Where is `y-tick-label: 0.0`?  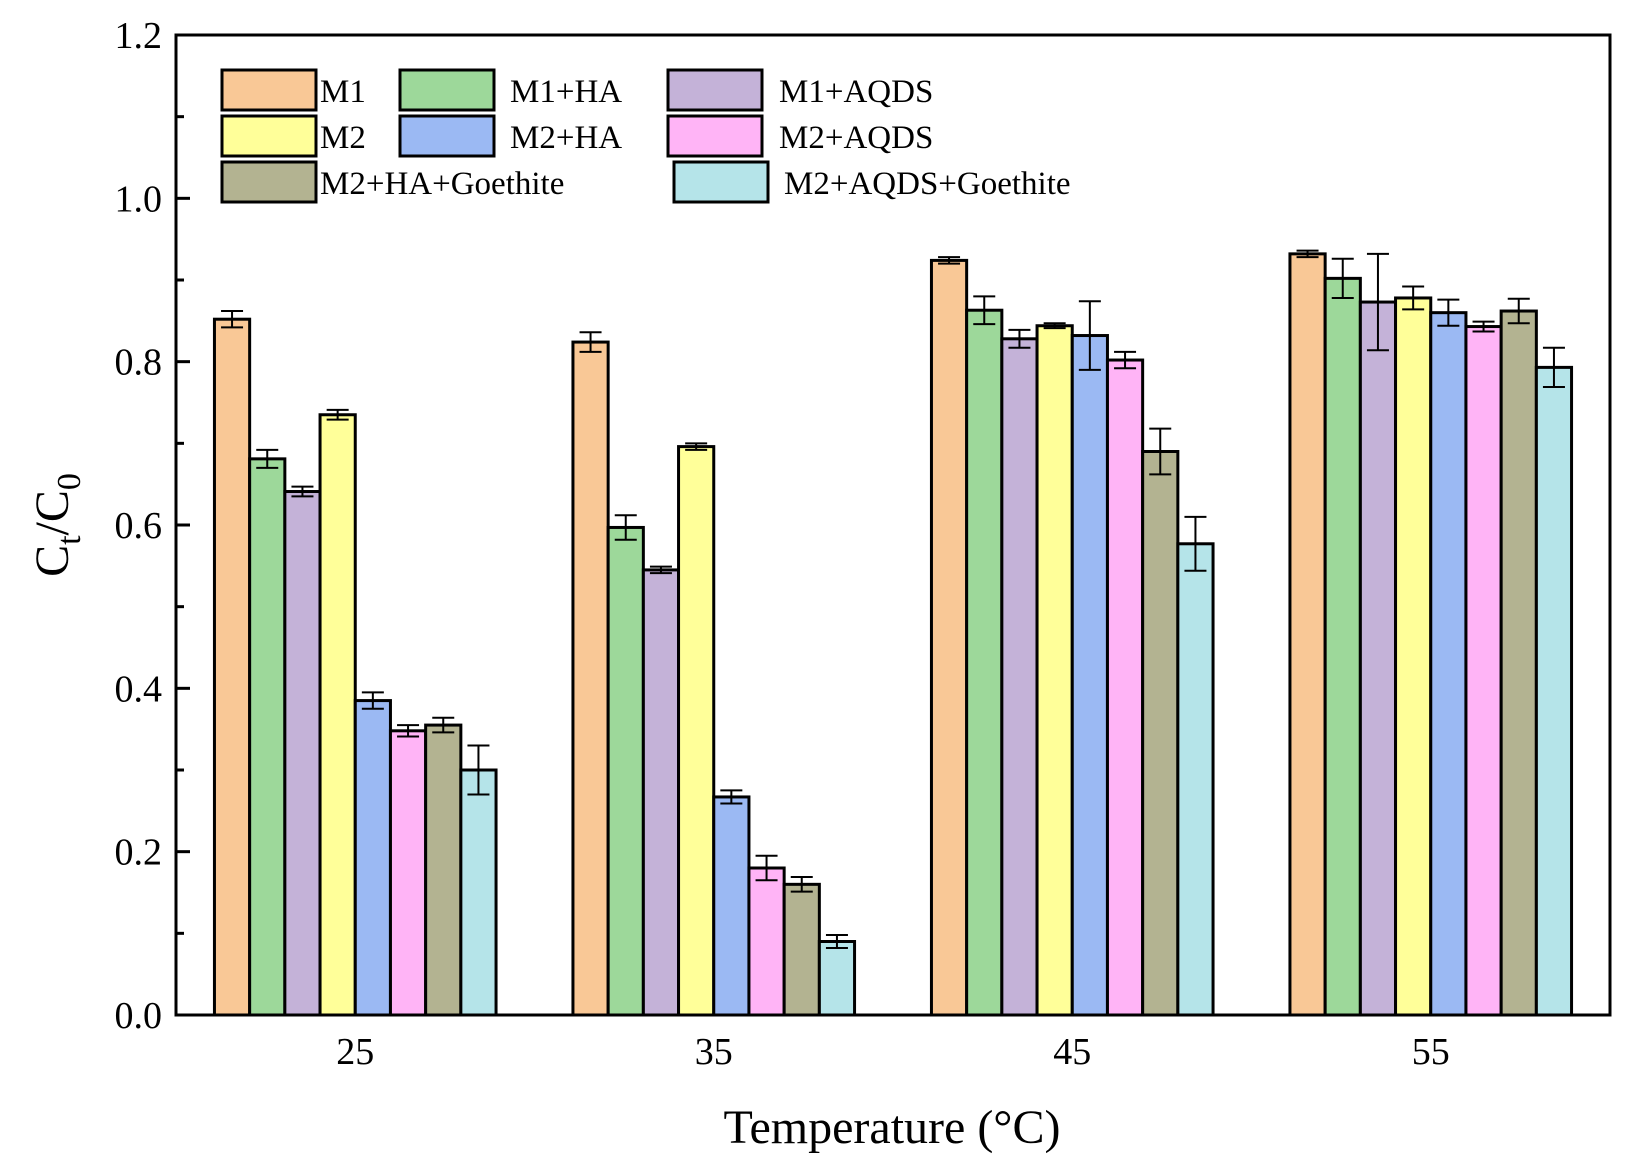 y-tick-label: 0.0 is located at coordinates (139, 1016).